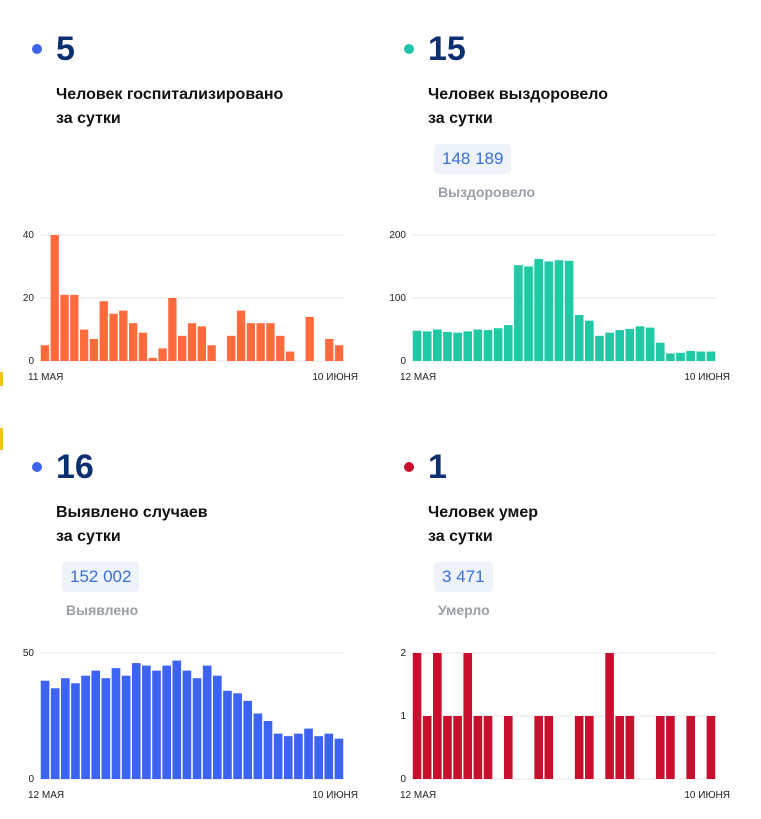  Describe the element at coordinates (75, 467) in the screenshot. I see `cases-count: 16` at that location.